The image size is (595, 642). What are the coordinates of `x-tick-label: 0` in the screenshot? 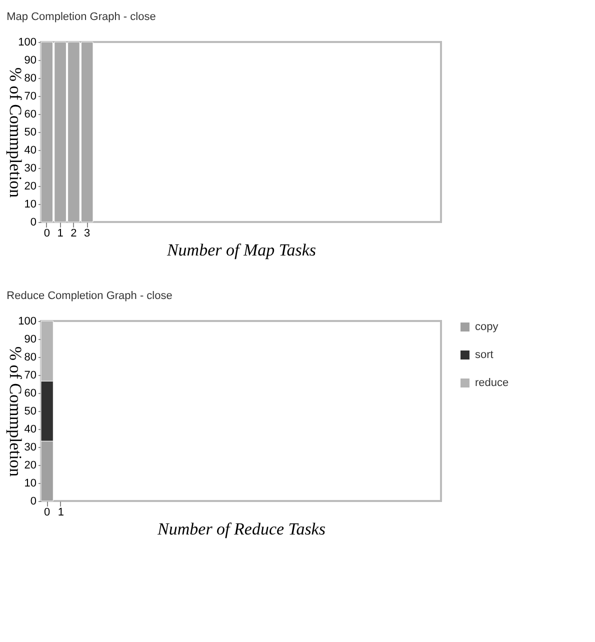 It's located at (47, 234).